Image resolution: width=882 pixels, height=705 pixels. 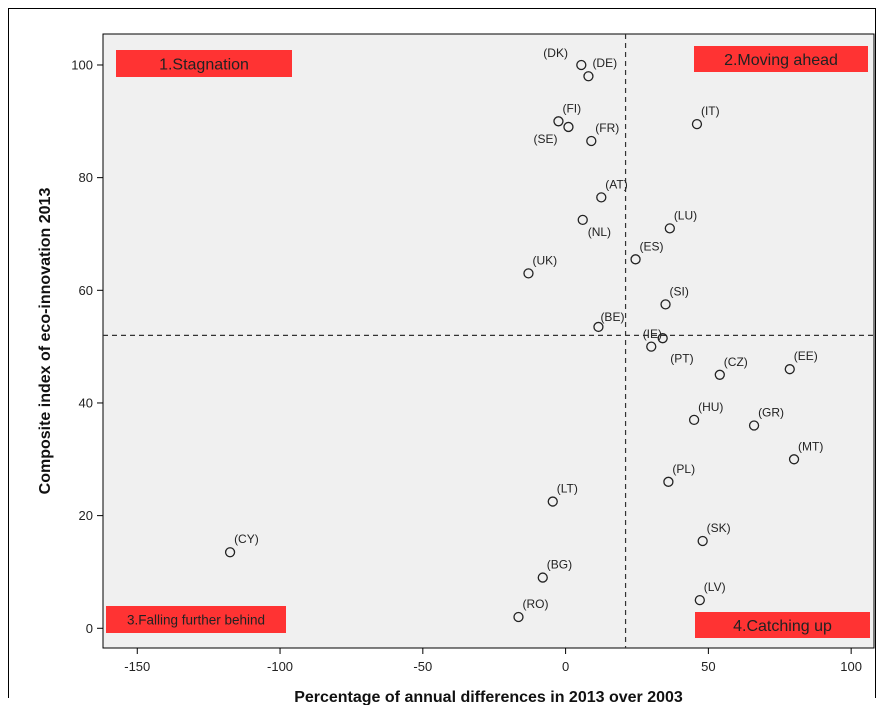 I want to click on y-axis-title: Composite index of eco-innovation 2013, so click(x=45, y=341).